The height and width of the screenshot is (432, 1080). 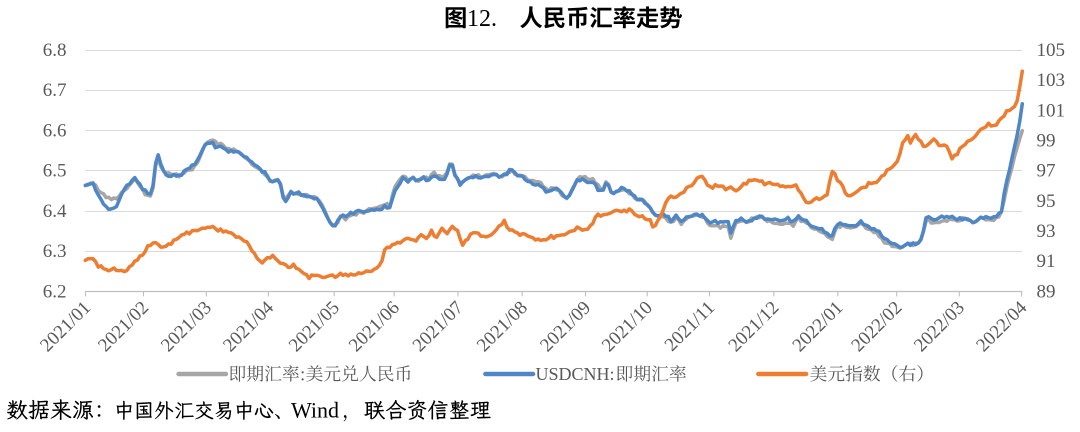 What do you see at coordinates (55, 211) in the screenshot?
I see `svg-text: 6.4` at bounding box center [55, 211].